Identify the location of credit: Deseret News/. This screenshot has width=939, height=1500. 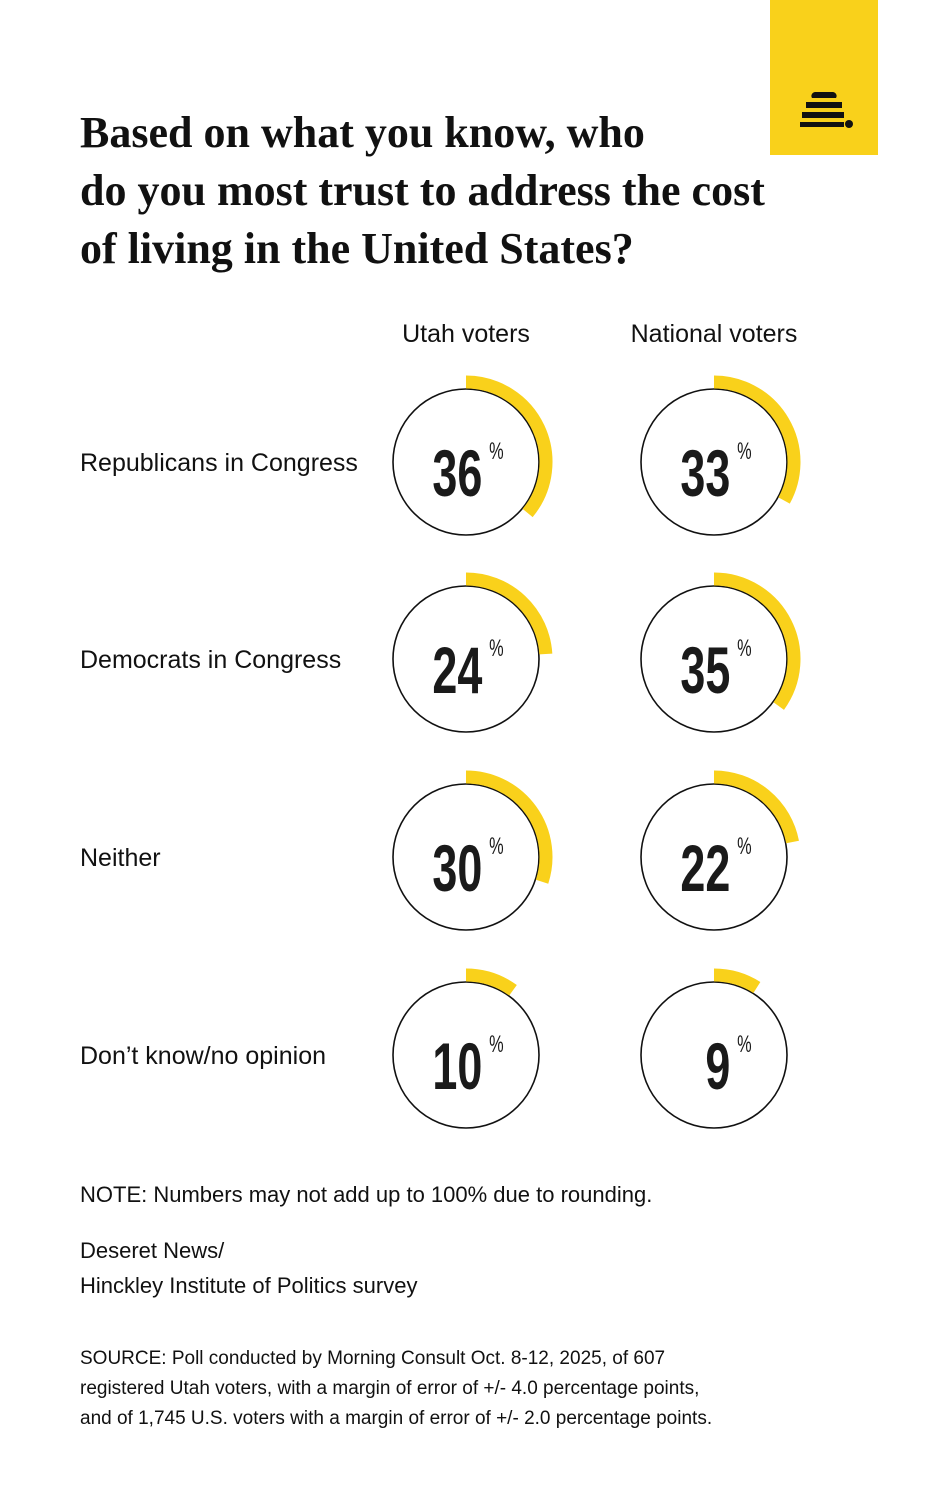
(152, 1250).